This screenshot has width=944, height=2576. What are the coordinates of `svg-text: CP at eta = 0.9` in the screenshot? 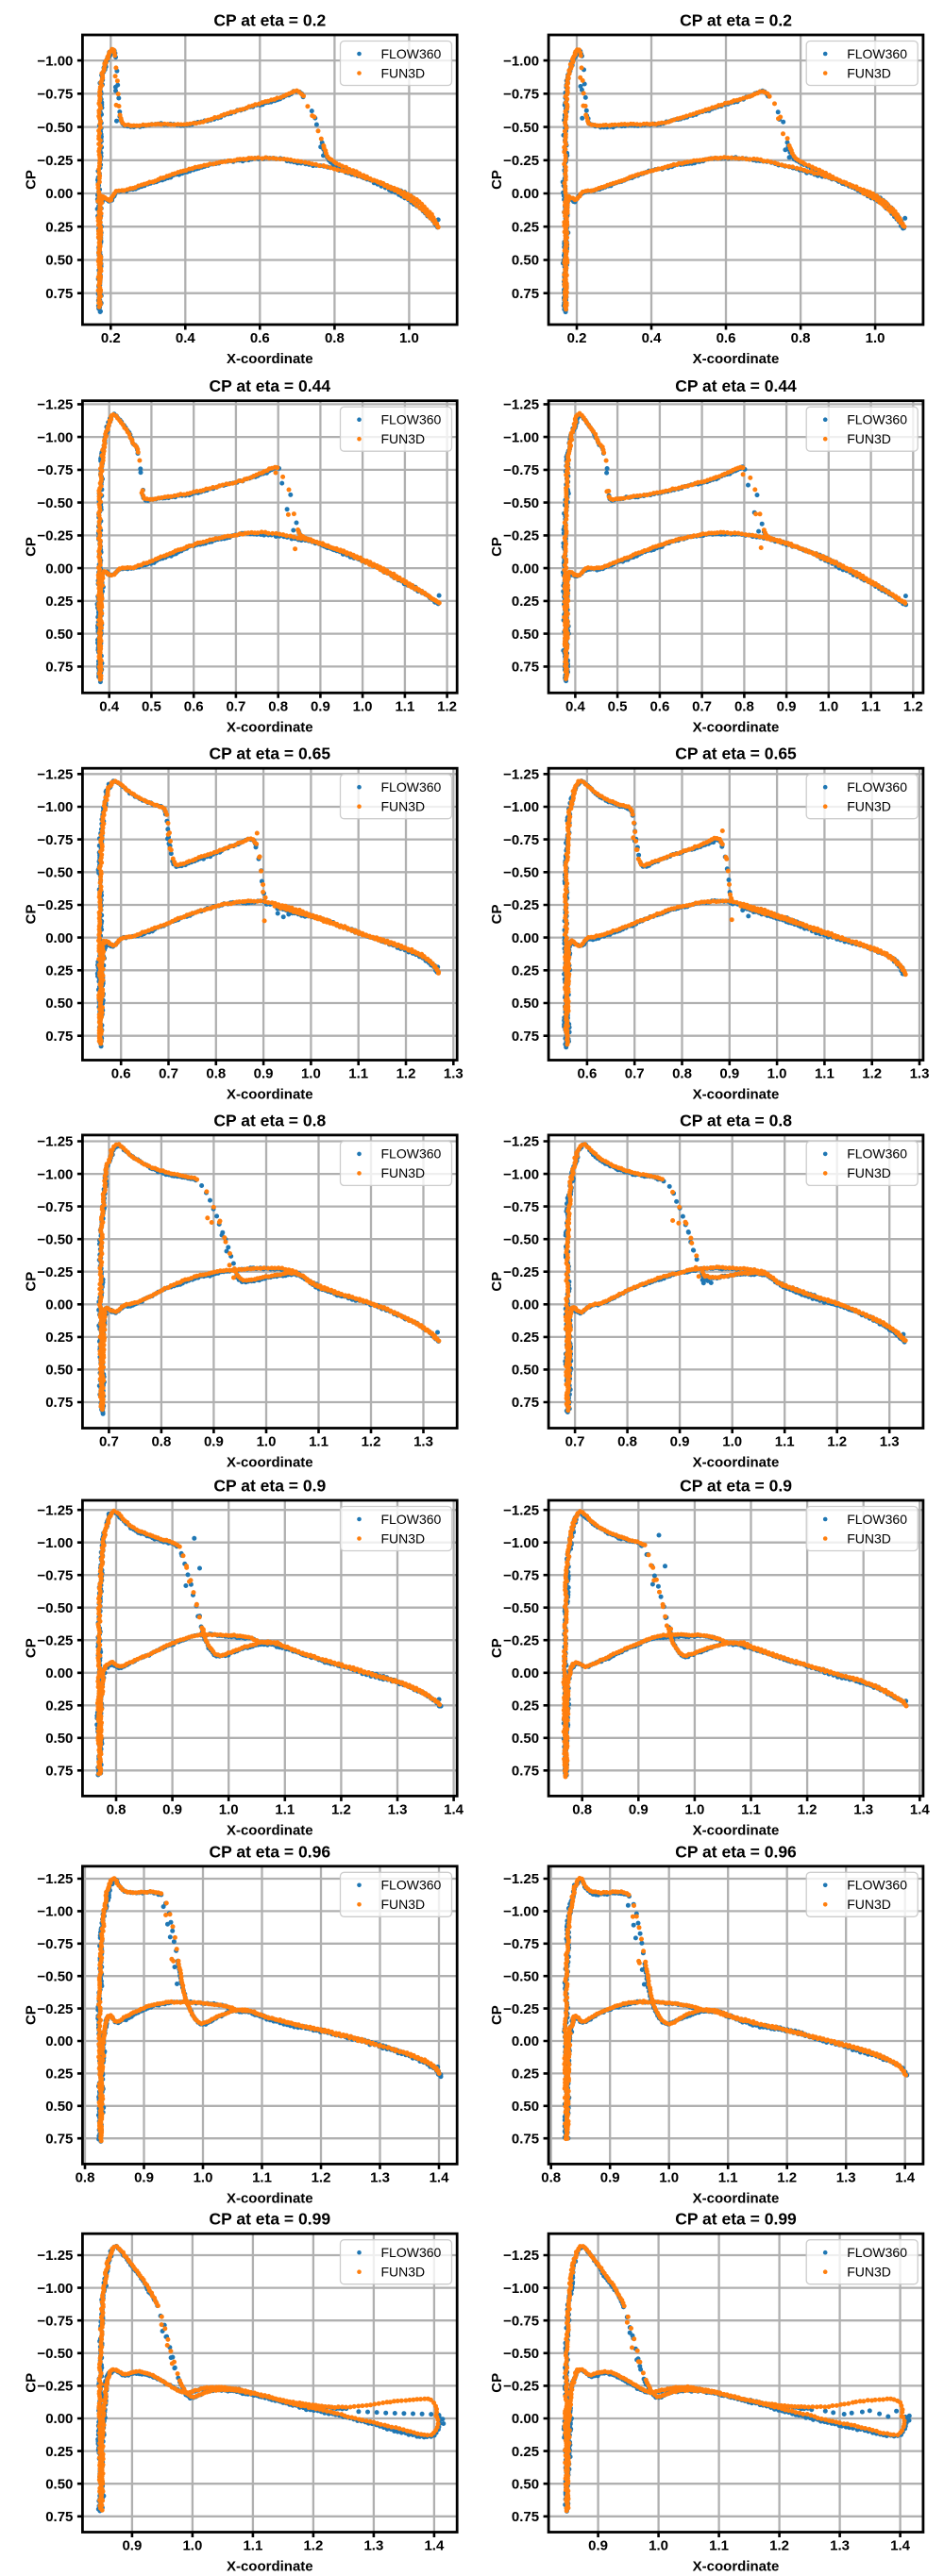 It's located at (269, 1486).